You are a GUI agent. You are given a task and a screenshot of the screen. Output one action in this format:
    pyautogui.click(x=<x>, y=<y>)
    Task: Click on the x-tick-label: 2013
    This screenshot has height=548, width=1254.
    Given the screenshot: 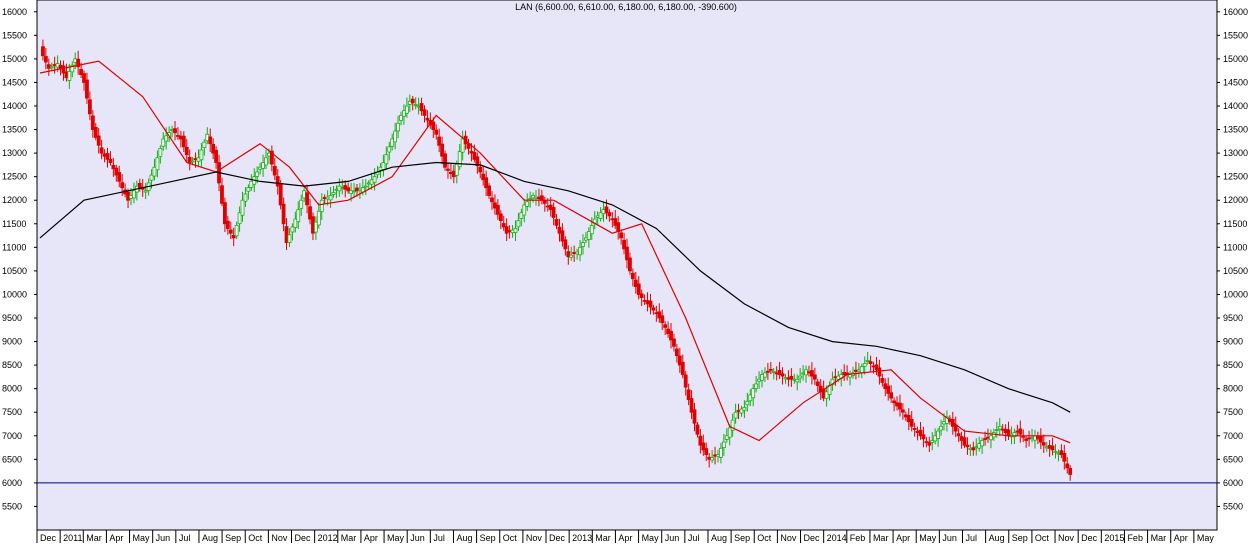 What is the action you would take?
    pyautogui.click(x=582, y=538)
    